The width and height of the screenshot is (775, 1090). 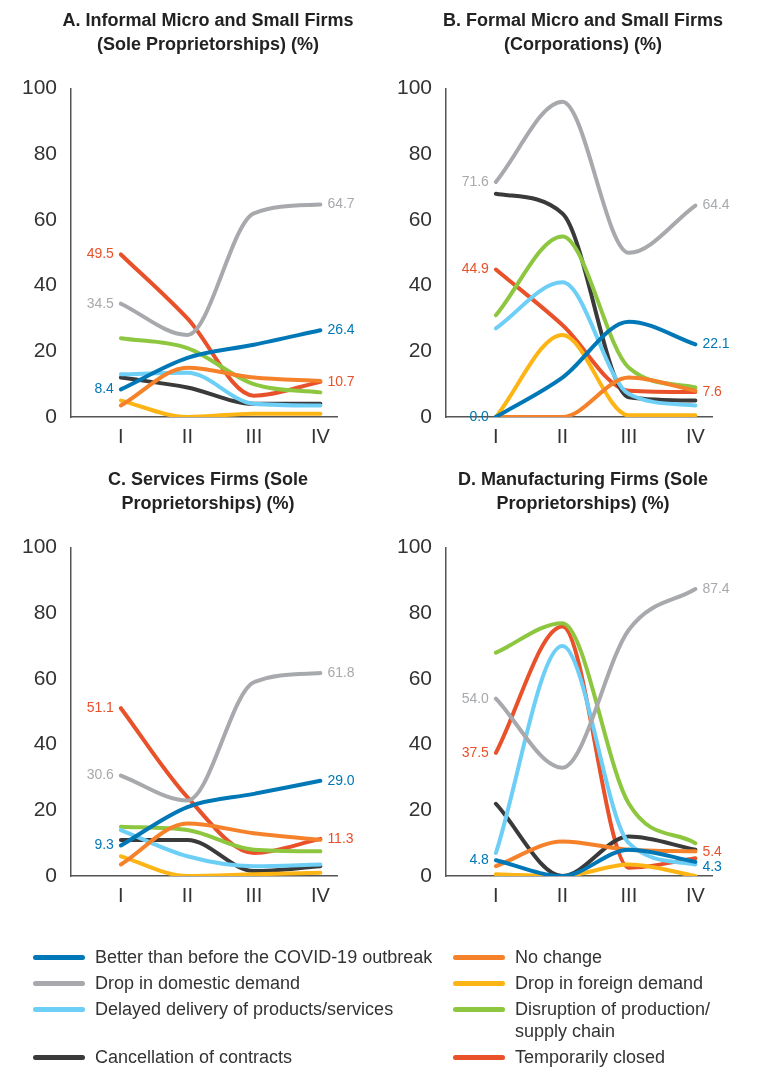 I want to click on data-label: 37.5, so click(x=475, y=751).